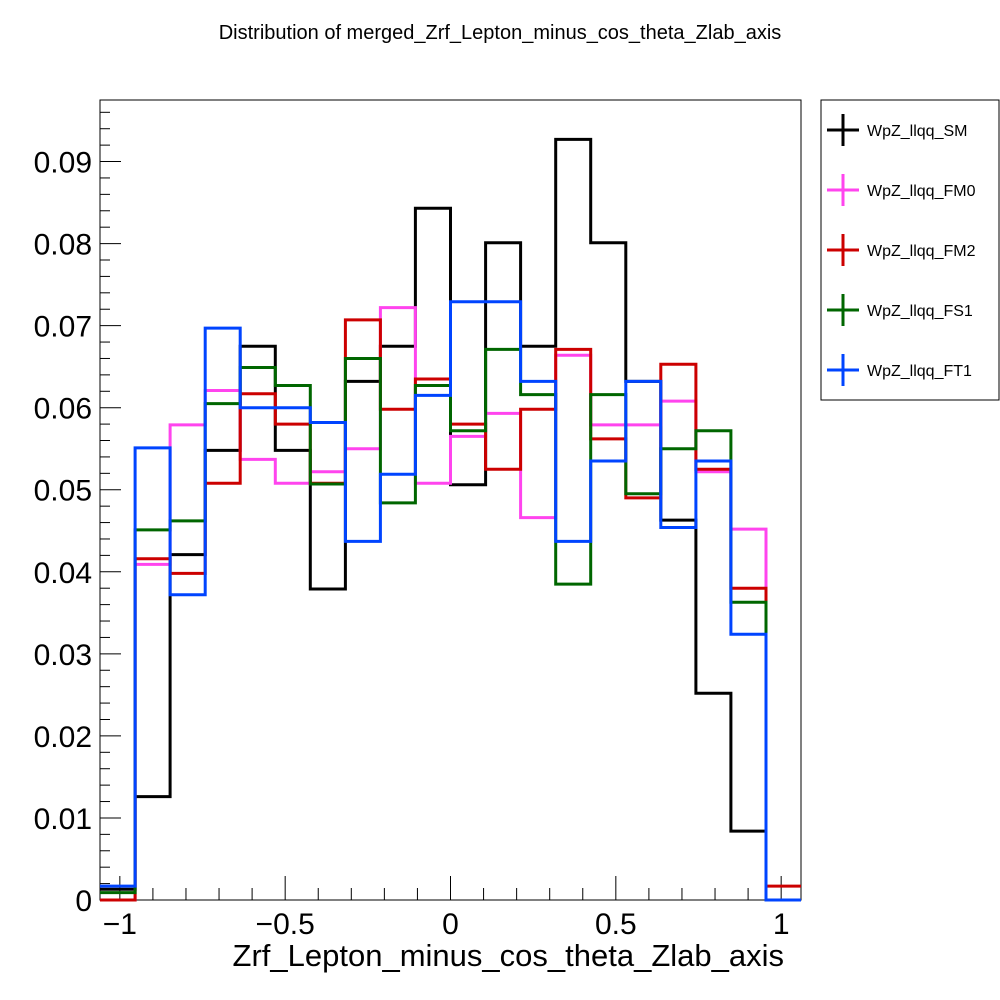  I want to click on legend-label: WpZ_llqq_FT1, so click(919, 371).